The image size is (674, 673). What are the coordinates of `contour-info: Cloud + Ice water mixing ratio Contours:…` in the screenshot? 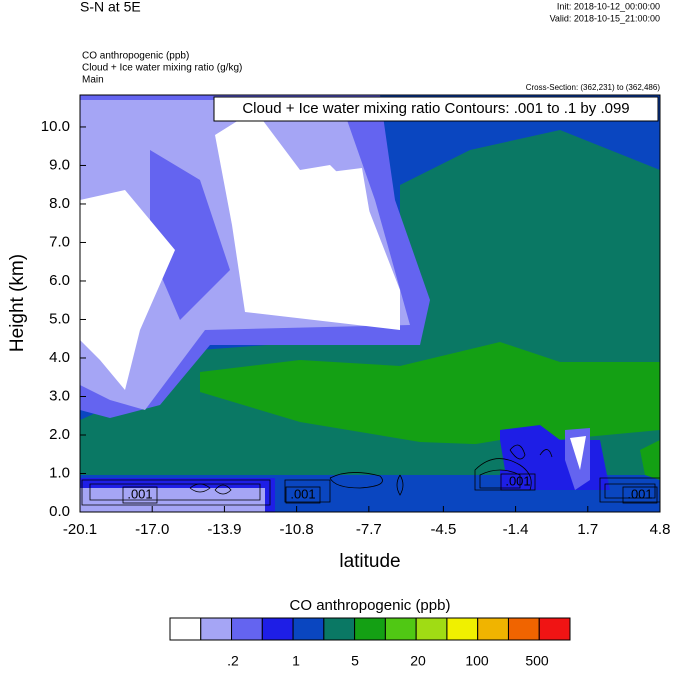 It's located at (435, 108).